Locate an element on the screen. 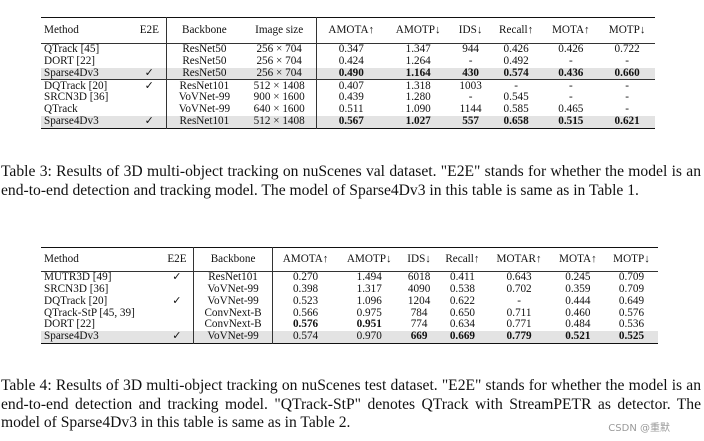 Image resolution: width=704 pixels, height=441 pixels. cell-recall: 0.538 is located at coordinates (462, 288).